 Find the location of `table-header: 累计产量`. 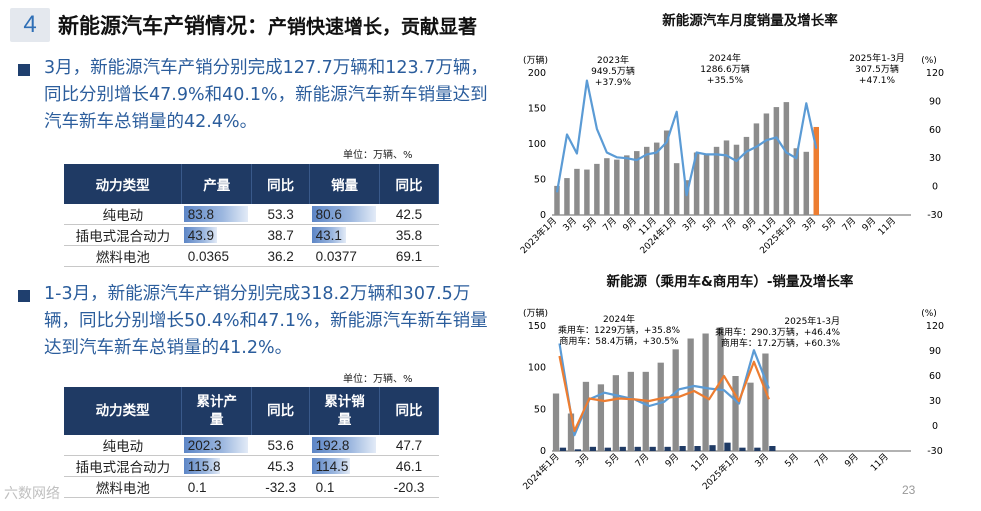

table-header: 累计产量 is located at coordinates (217, 411).